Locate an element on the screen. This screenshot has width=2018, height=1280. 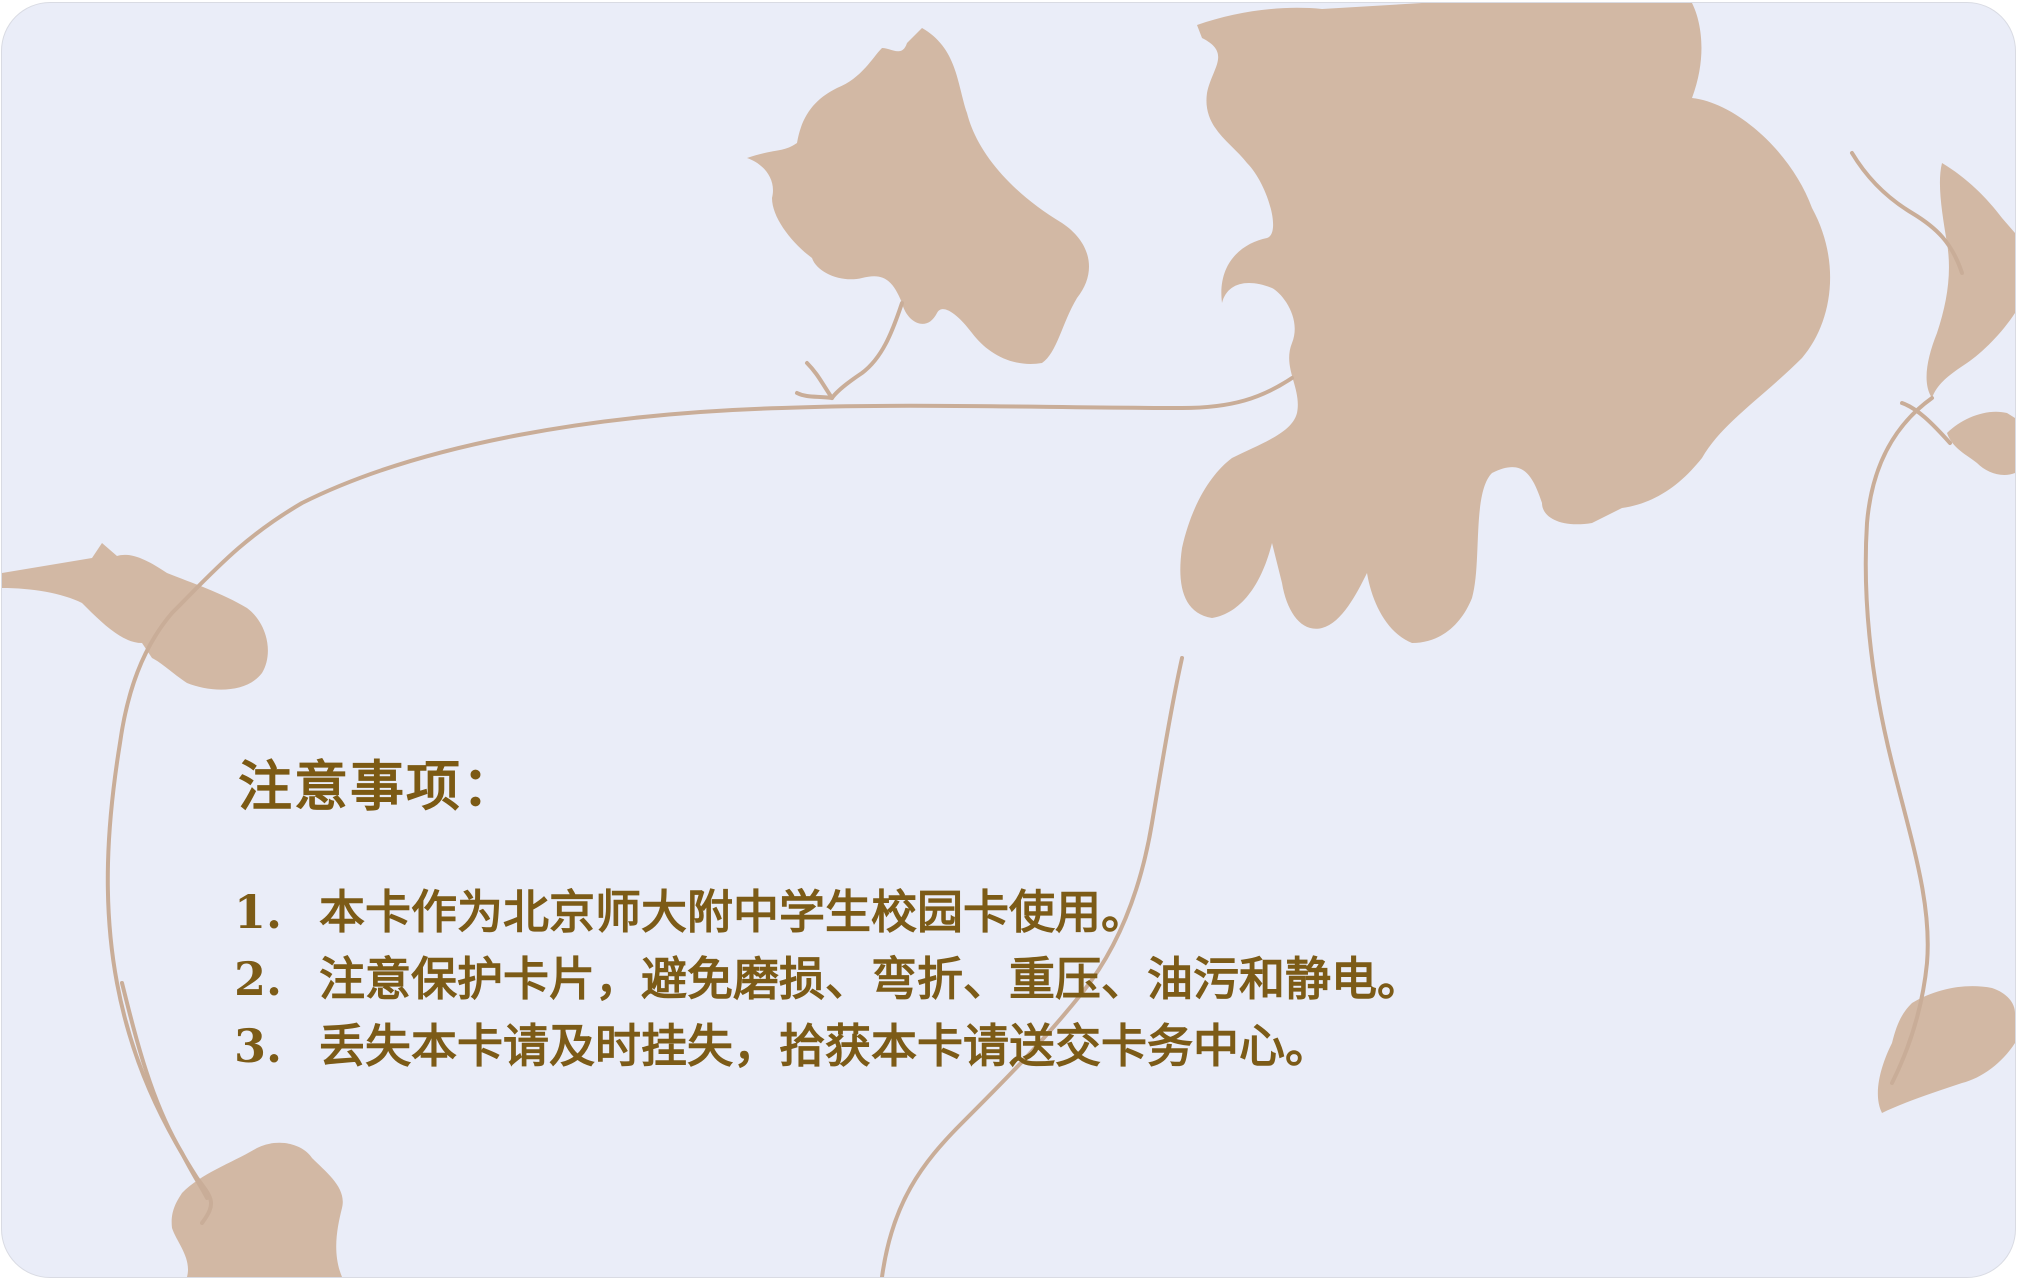
notice-item-2: 2. 注意保护卡片，避免磨损、弯折、重压、油污和静电。 is located at coordinates (1084, 979).